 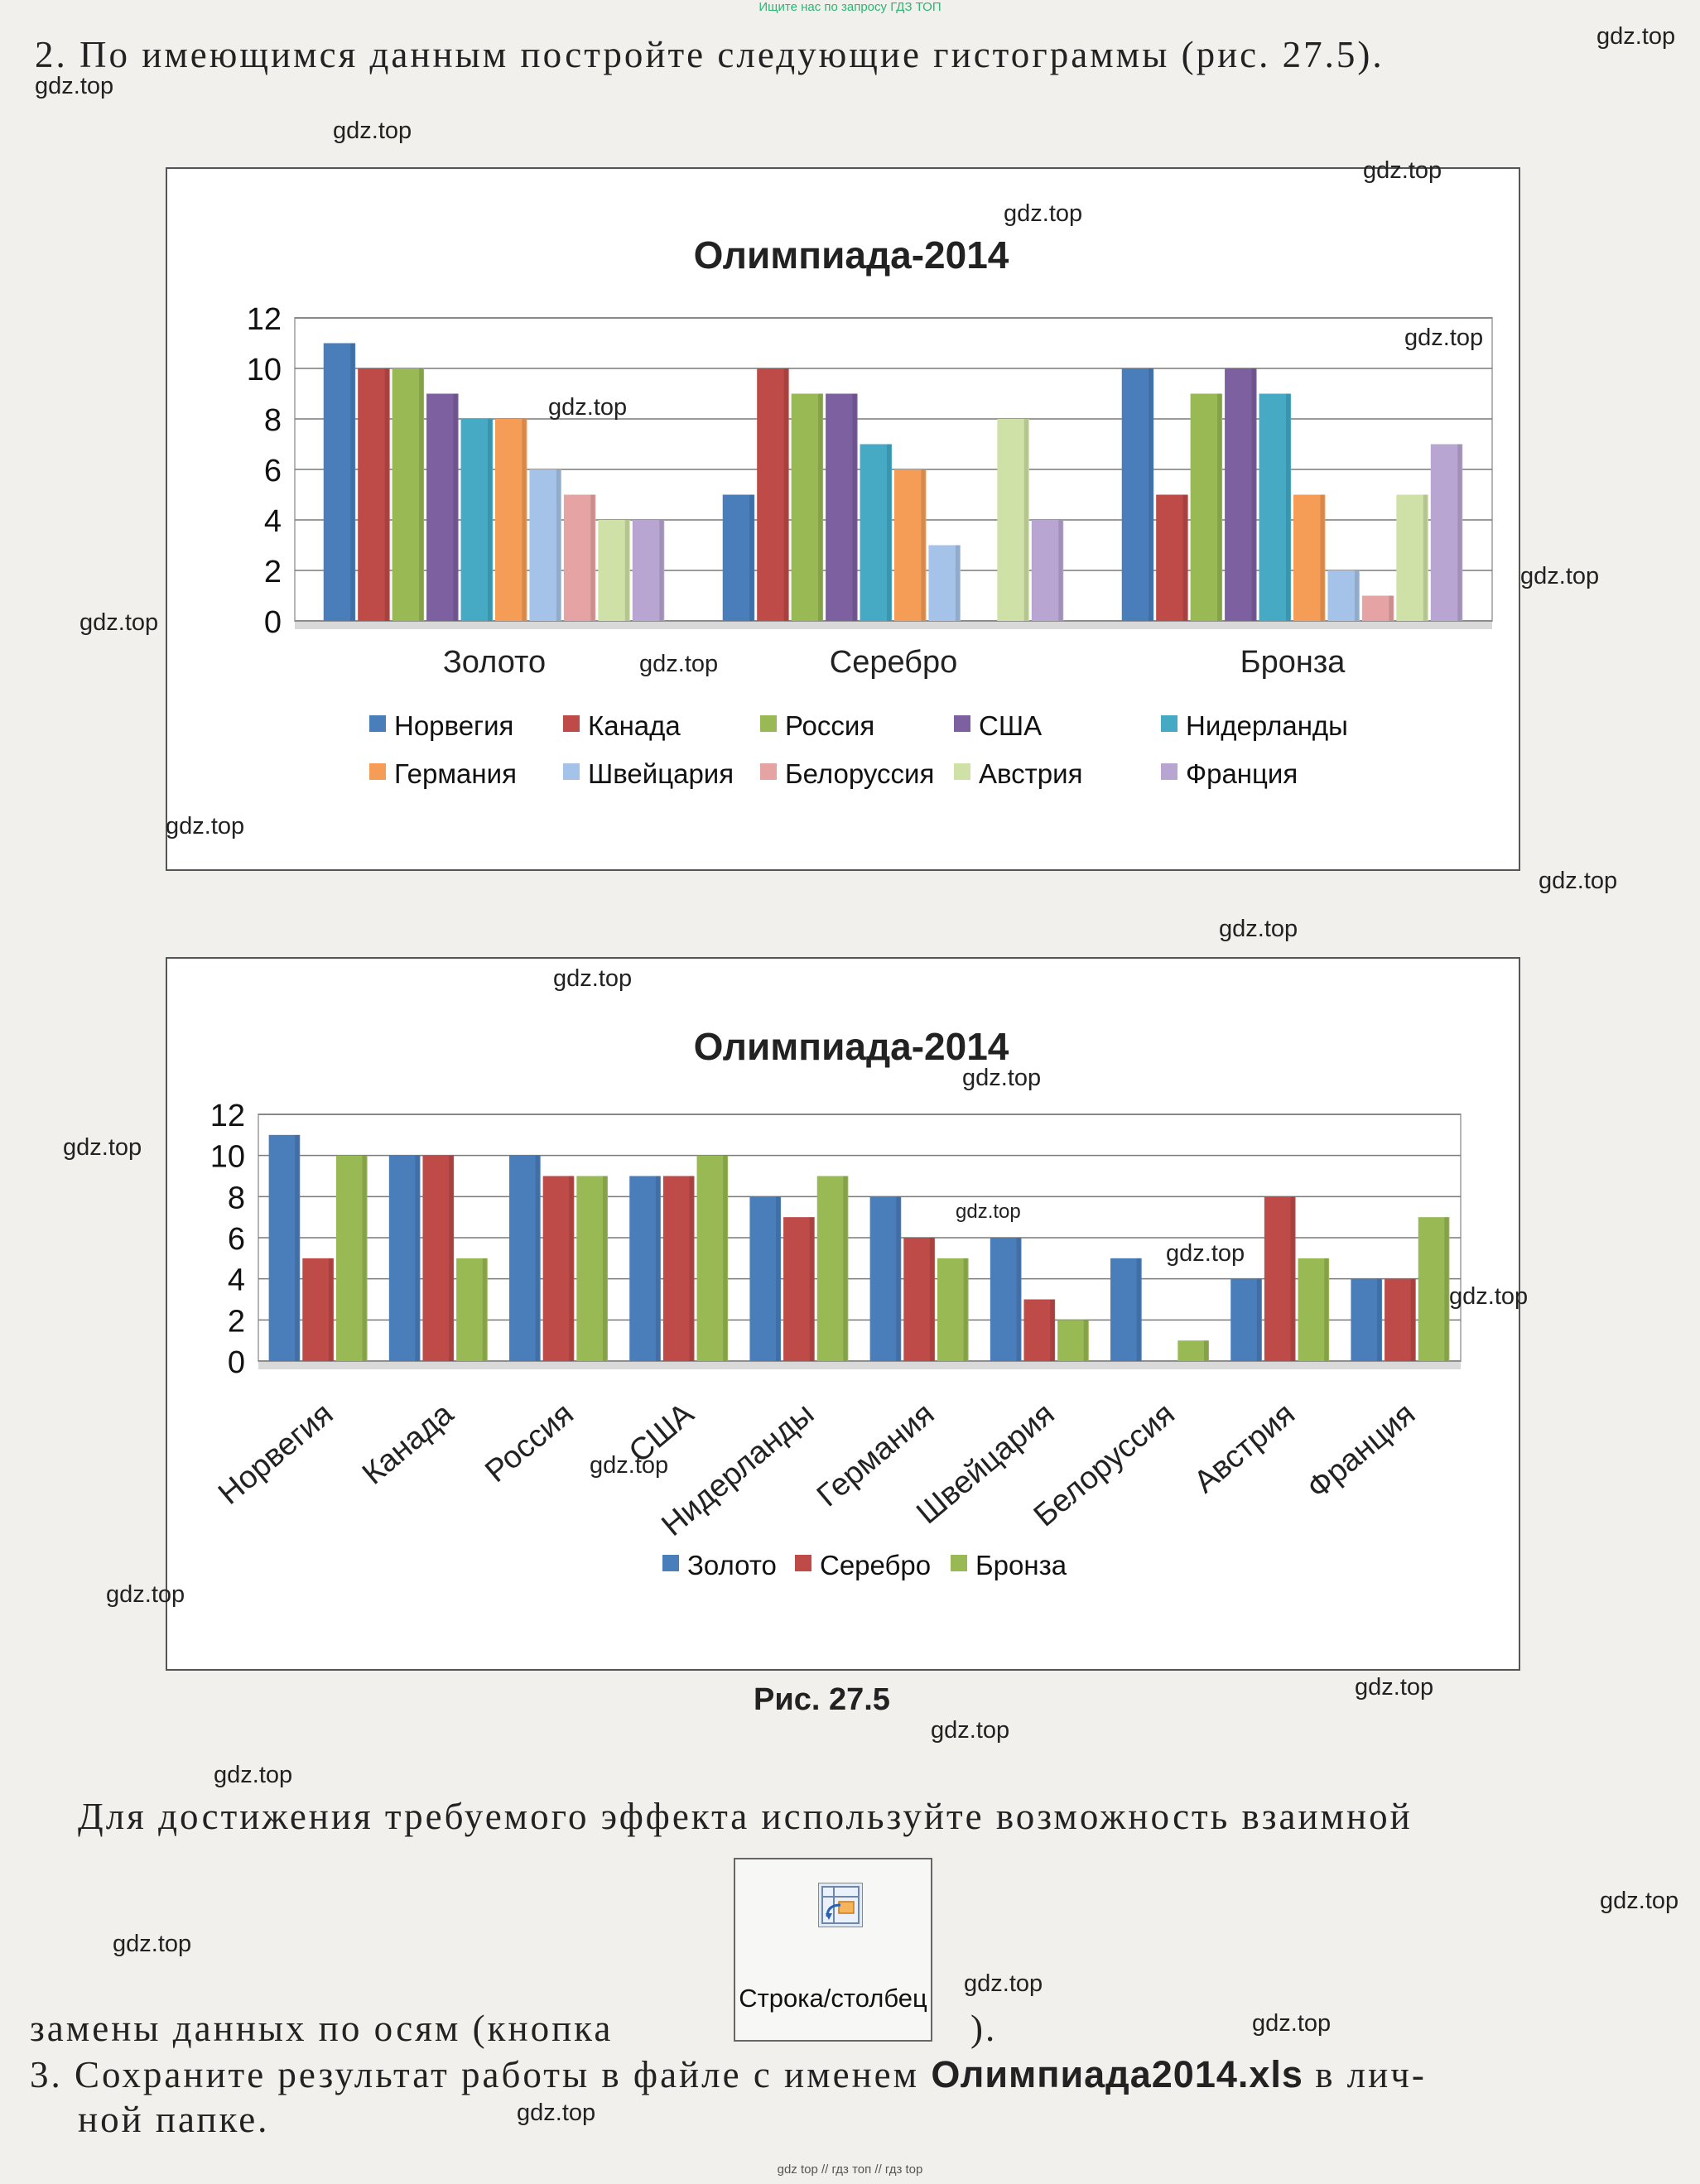 I want to click on bar-бронза-сша, so click(x=712, y=1258).